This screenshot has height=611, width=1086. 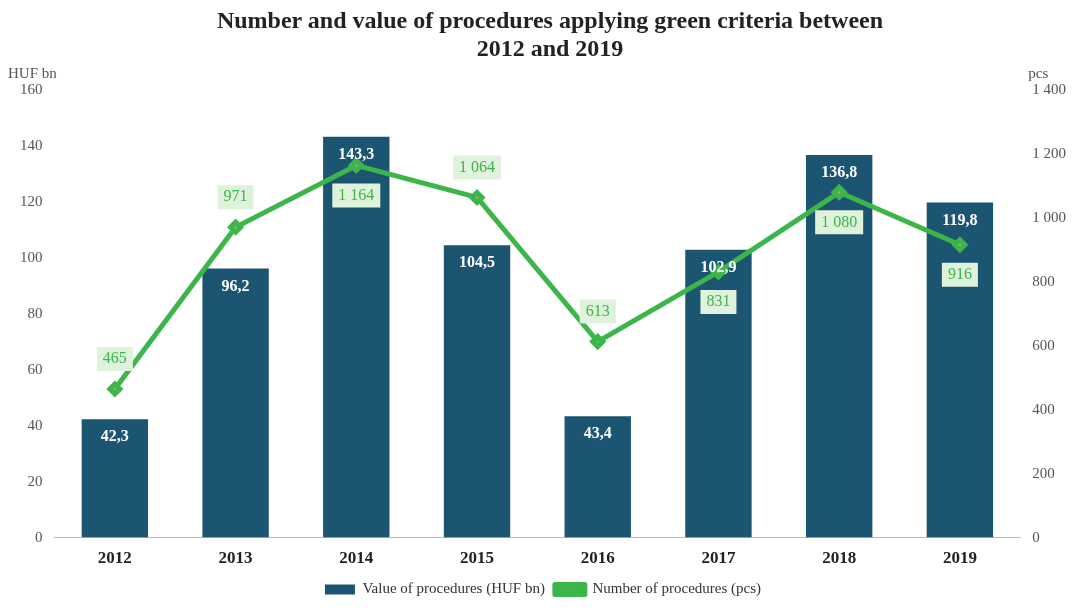 What do you see at coordinates (1049, 216) in the screenshot?
I see `y2-tick-label: 1 000` at bounding box center [1049, 216].